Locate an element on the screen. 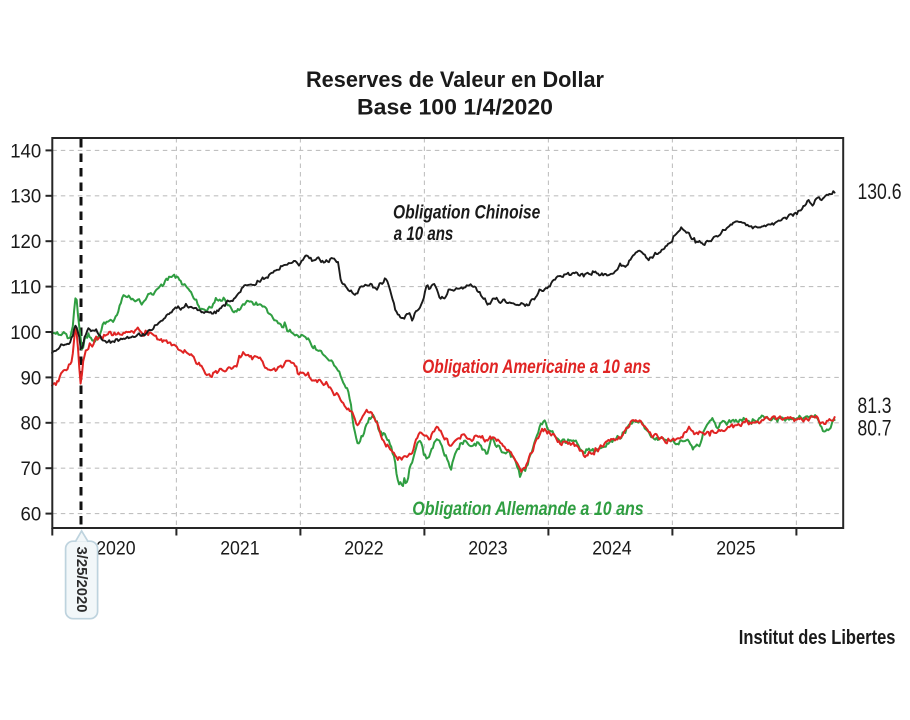 The height and width of the screenshot is (720, 910). svg-text: 2020 is located at coordinates (115, 549).